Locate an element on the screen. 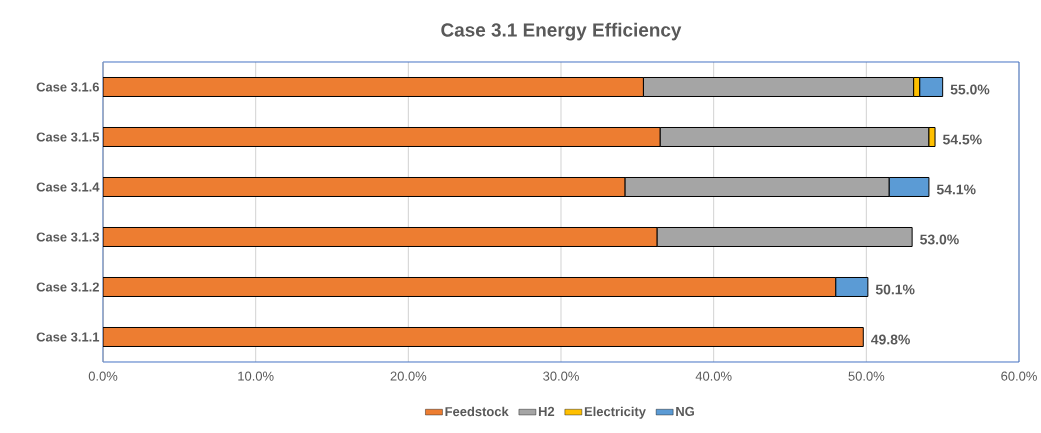 Image resolution: width=1041 pixels, height=433 pixels. y-tick-label: Case 3.1.2 is located at coordinates (67, 287).